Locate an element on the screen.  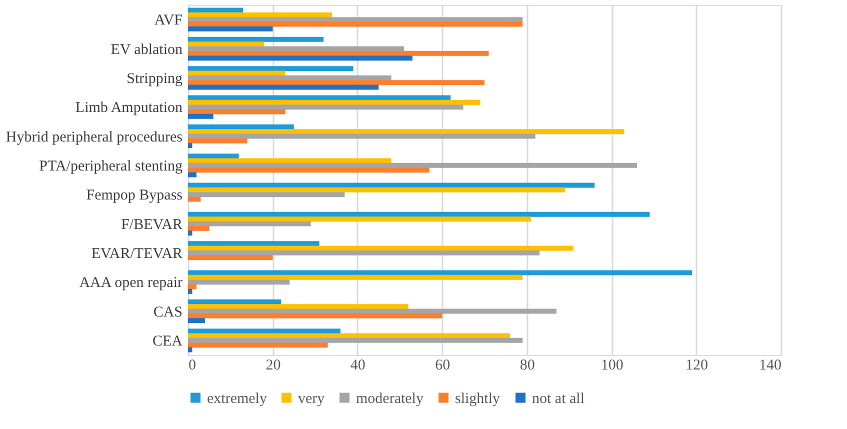
y-tick-label: AAA open repair is located at coordinates (130, 283).